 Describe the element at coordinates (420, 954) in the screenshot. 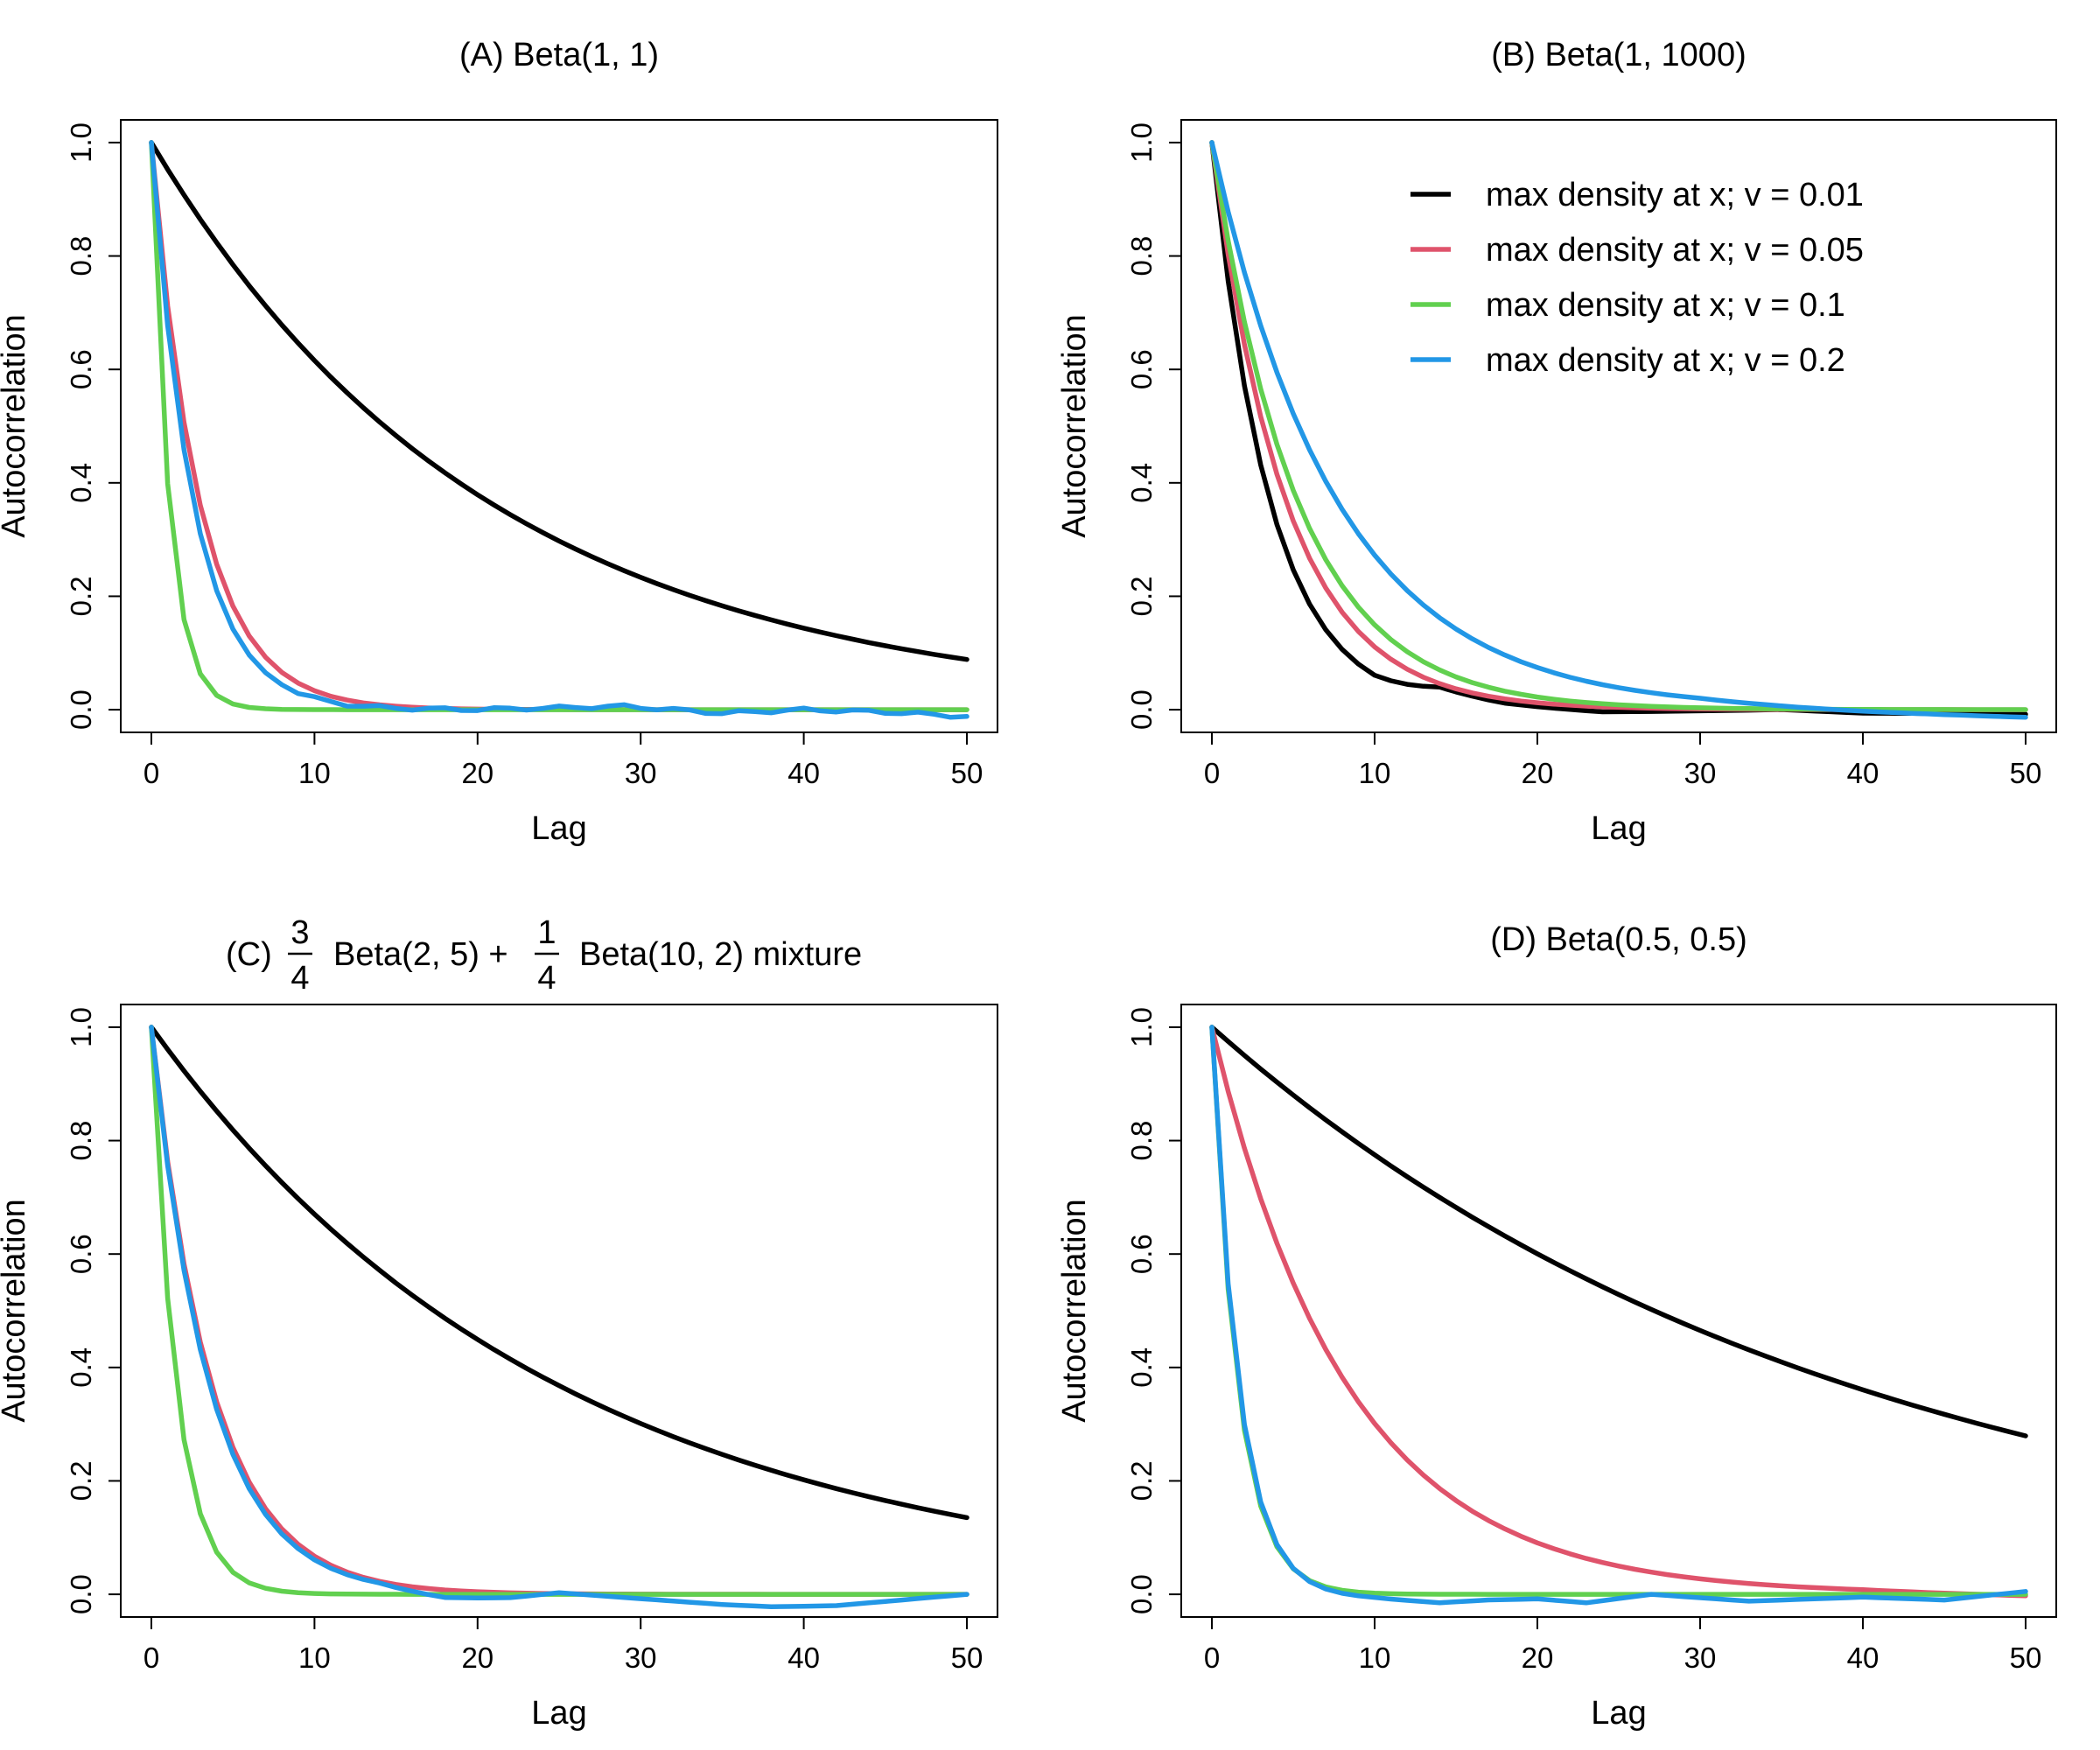

I see `title-mid: Beta(2, 5) +` at that location.